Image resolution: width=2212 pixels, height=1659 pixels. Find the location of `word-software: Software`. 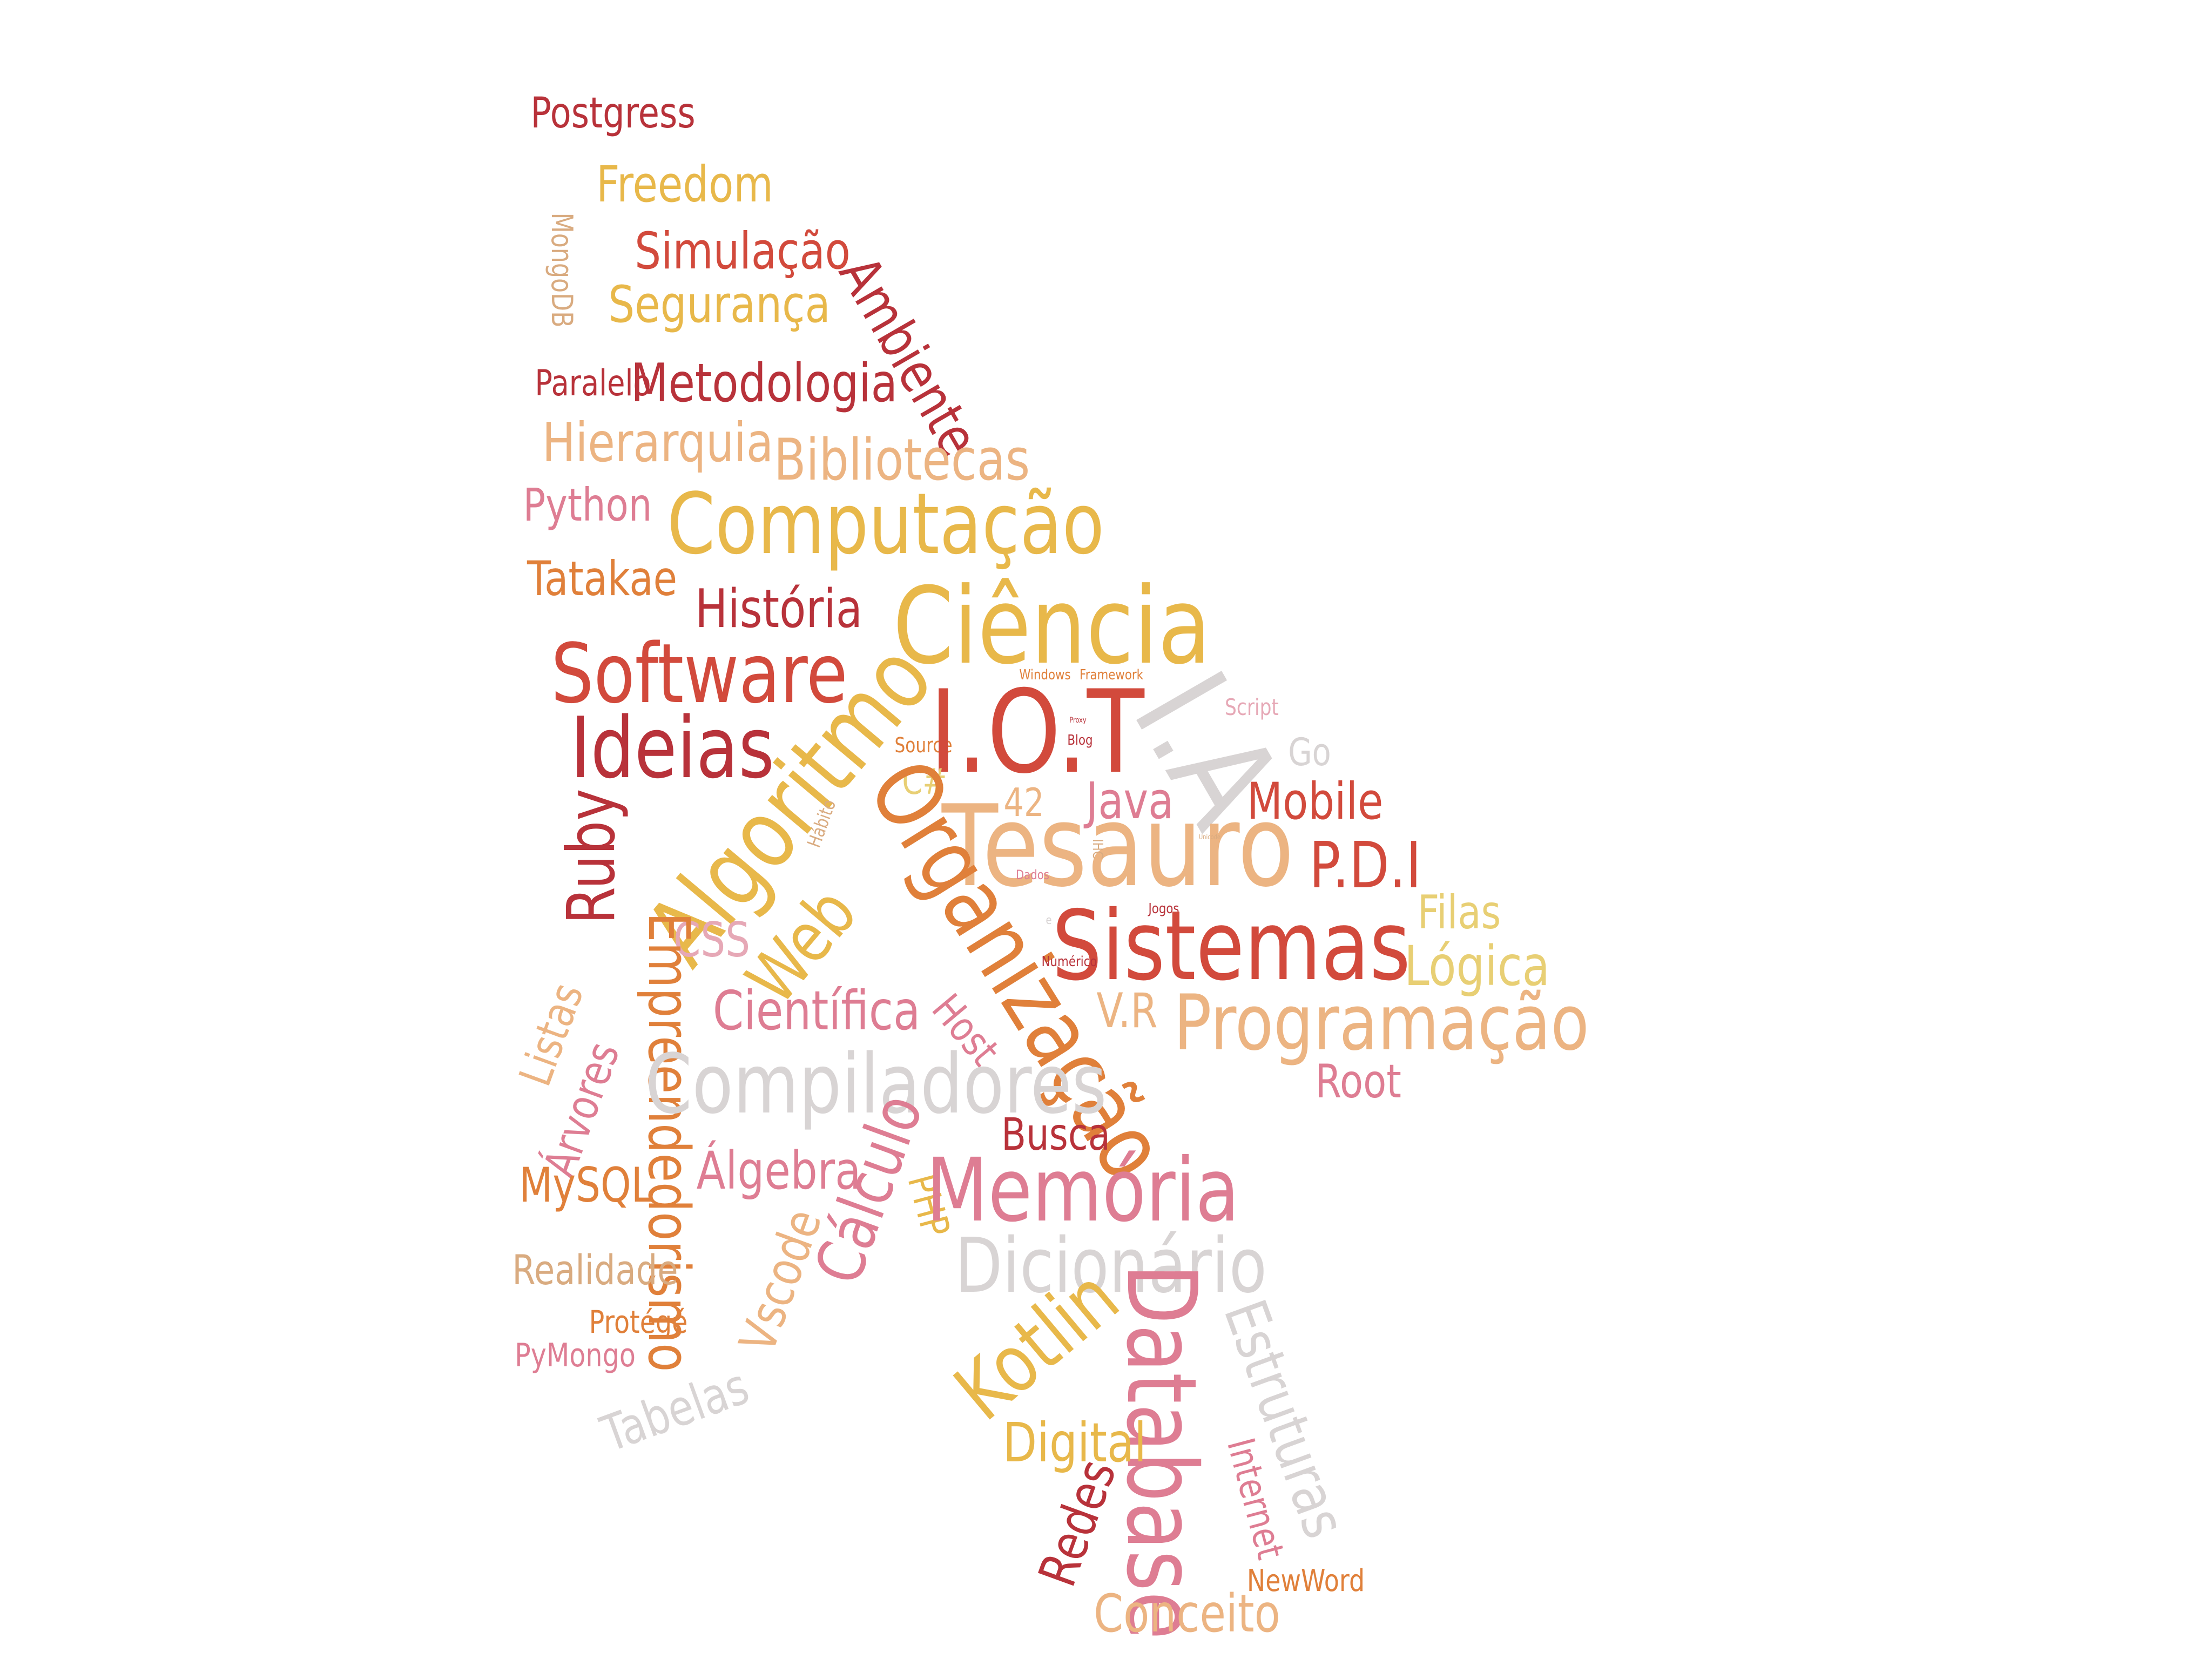

word-software: Software is located at coordinates (699, 673).